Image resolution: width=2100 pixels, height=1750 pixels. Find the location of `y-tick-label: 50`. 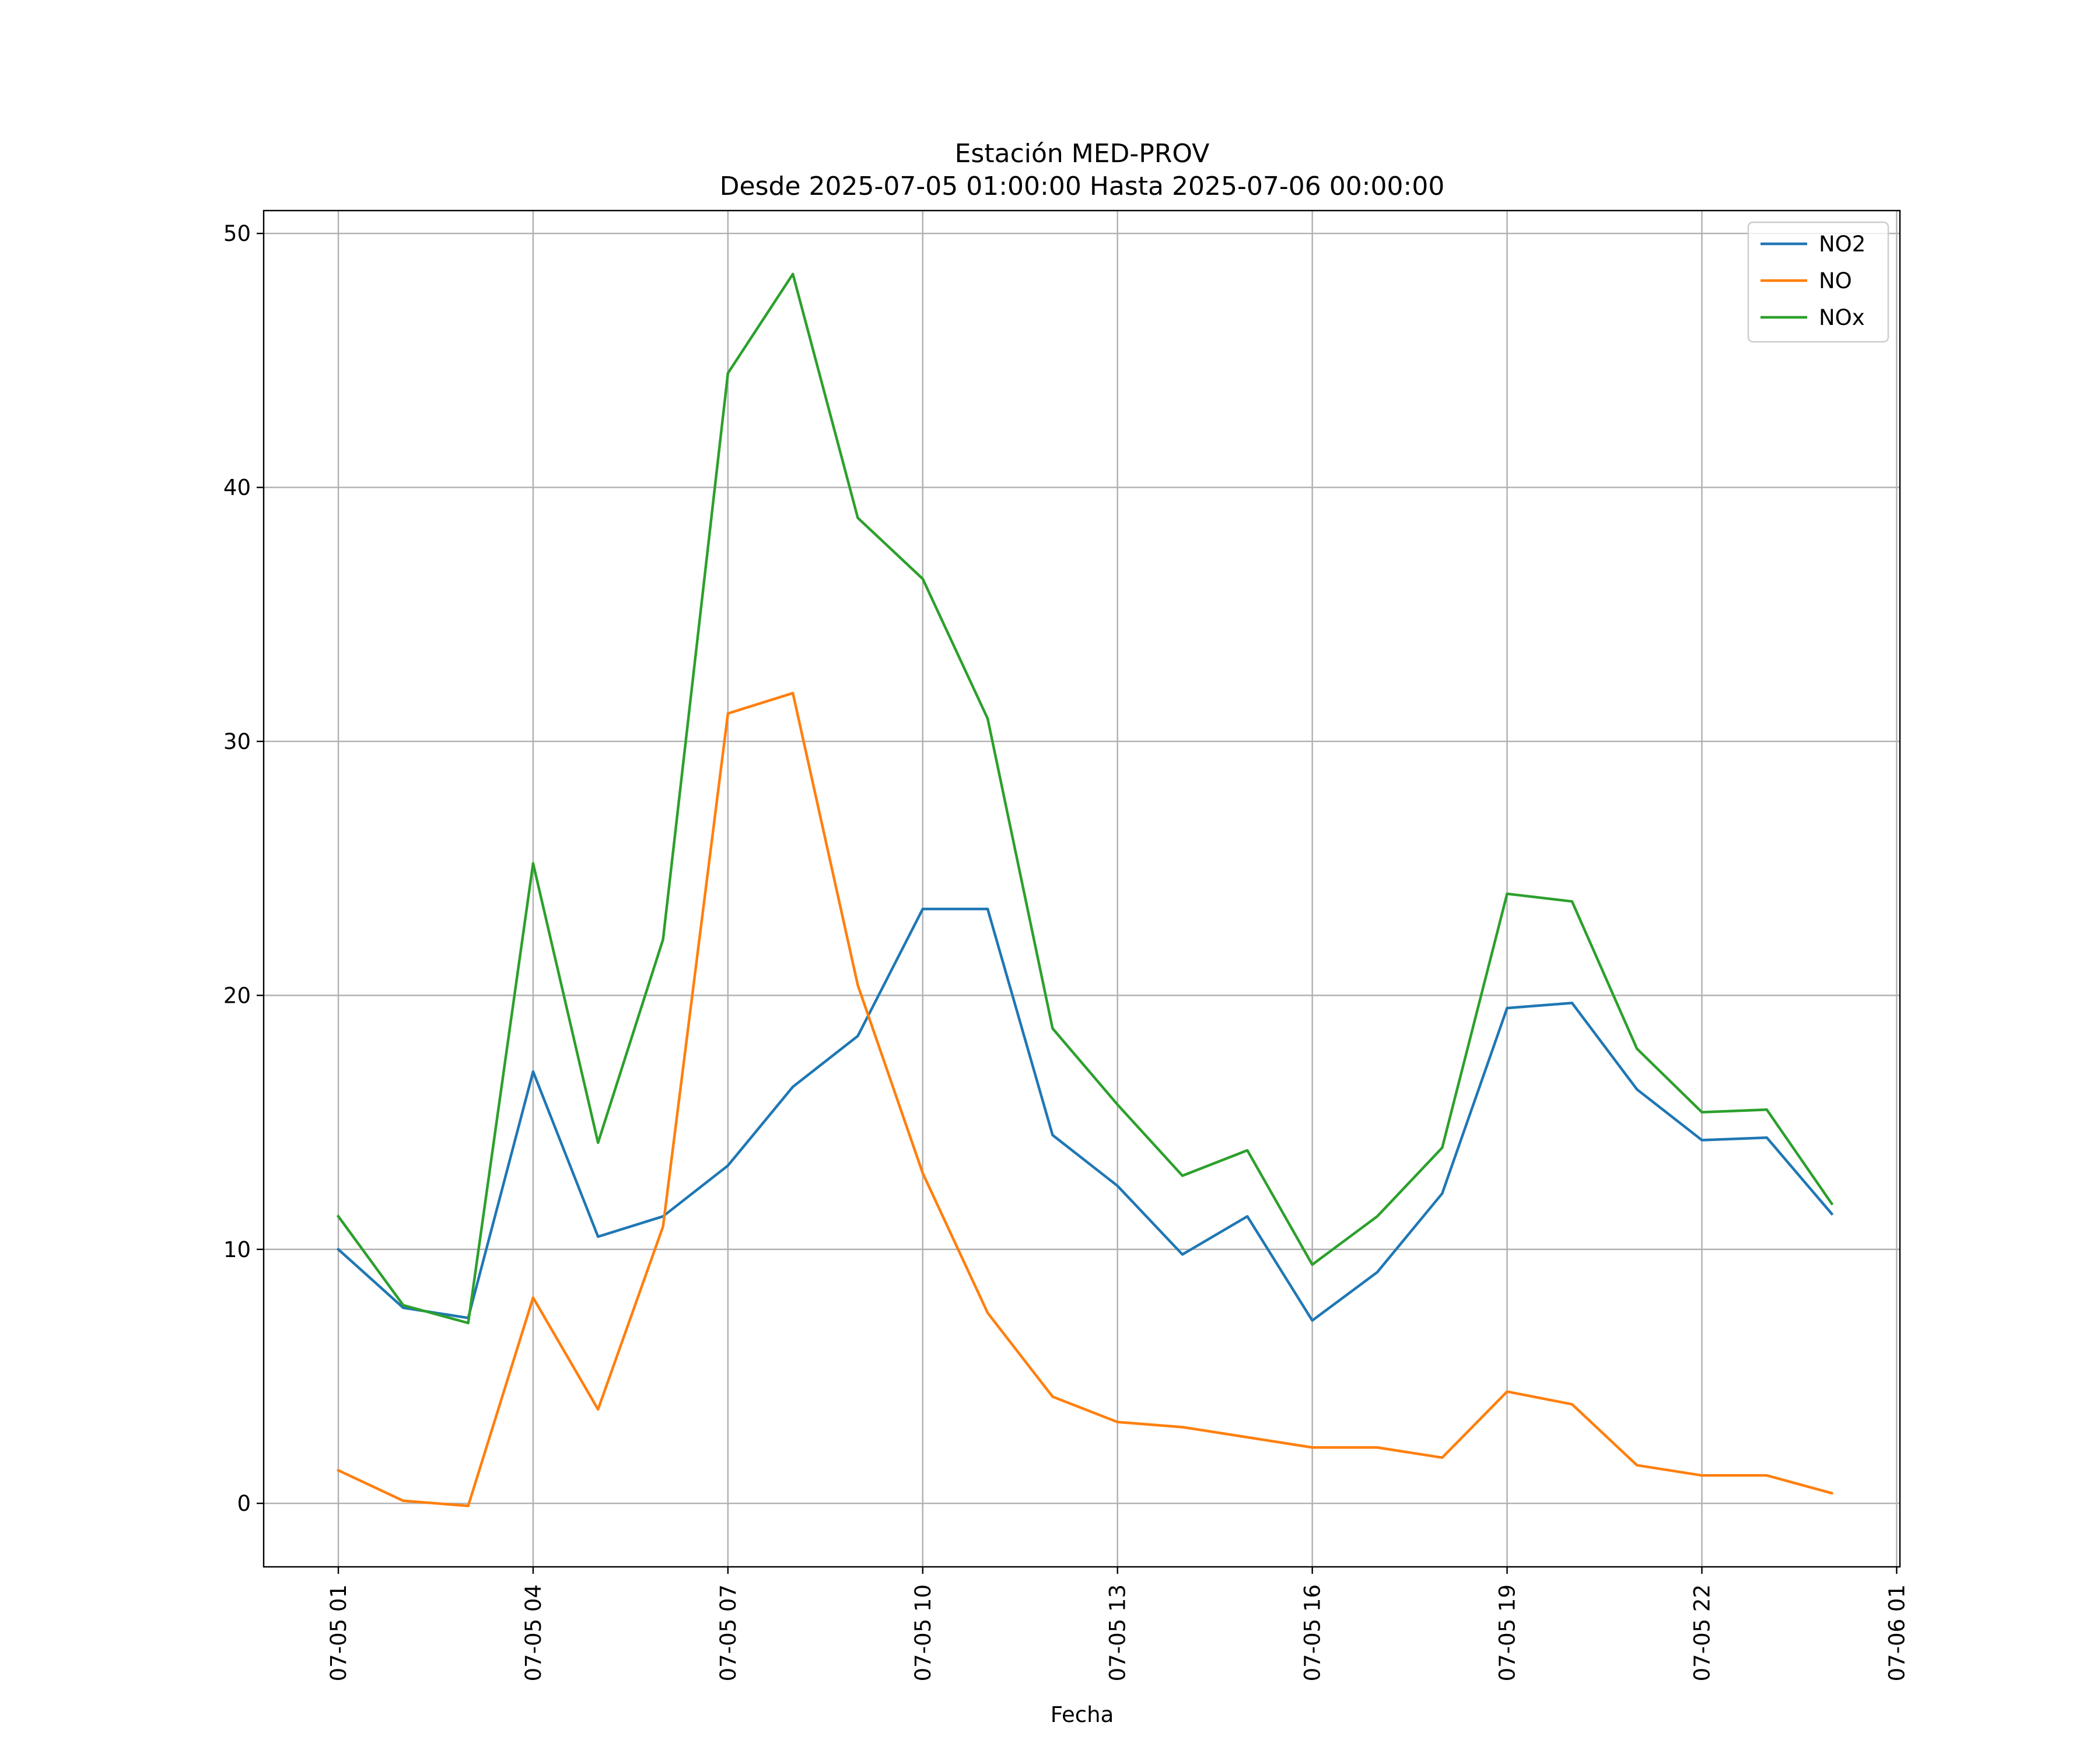

y-tick-label: 50 is located at coordinates (237, 233).